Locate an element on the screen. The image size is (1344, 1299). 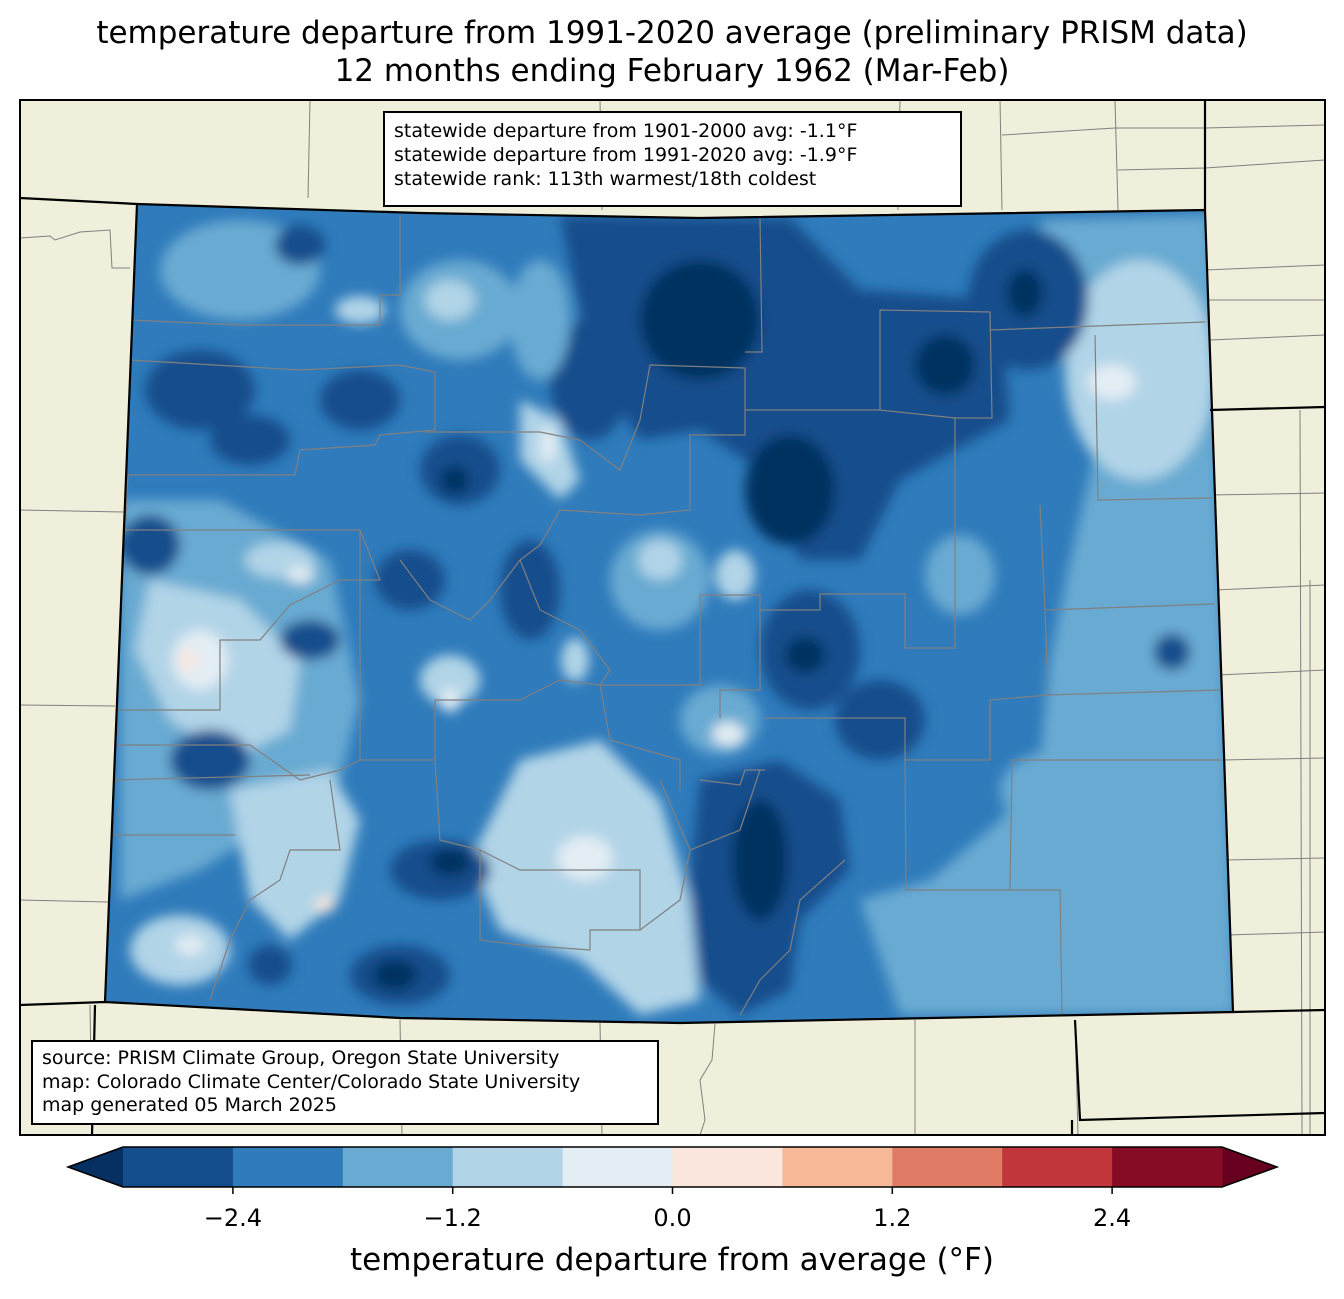
colorbar-tick-label: −2.4 is located at coordinates (233, 1218).